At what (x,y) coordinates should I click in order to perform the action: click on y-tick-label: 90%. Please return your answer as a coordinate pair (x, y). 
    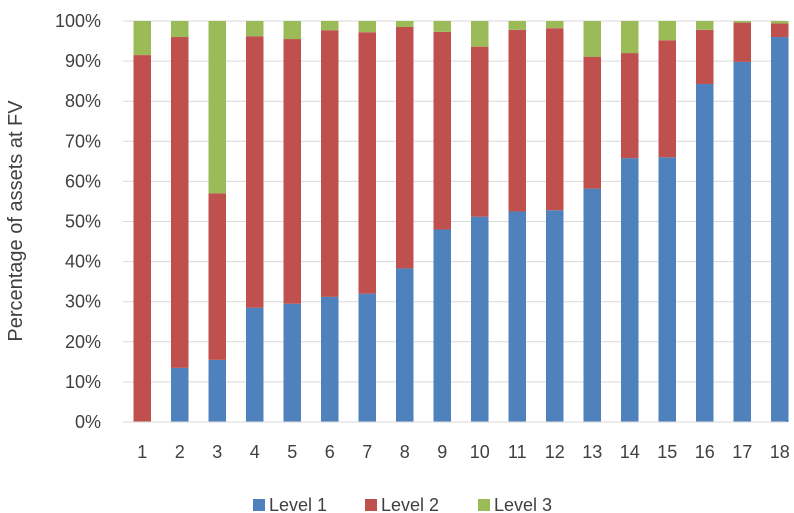
    Looking at the image, I should click on (83, 61).